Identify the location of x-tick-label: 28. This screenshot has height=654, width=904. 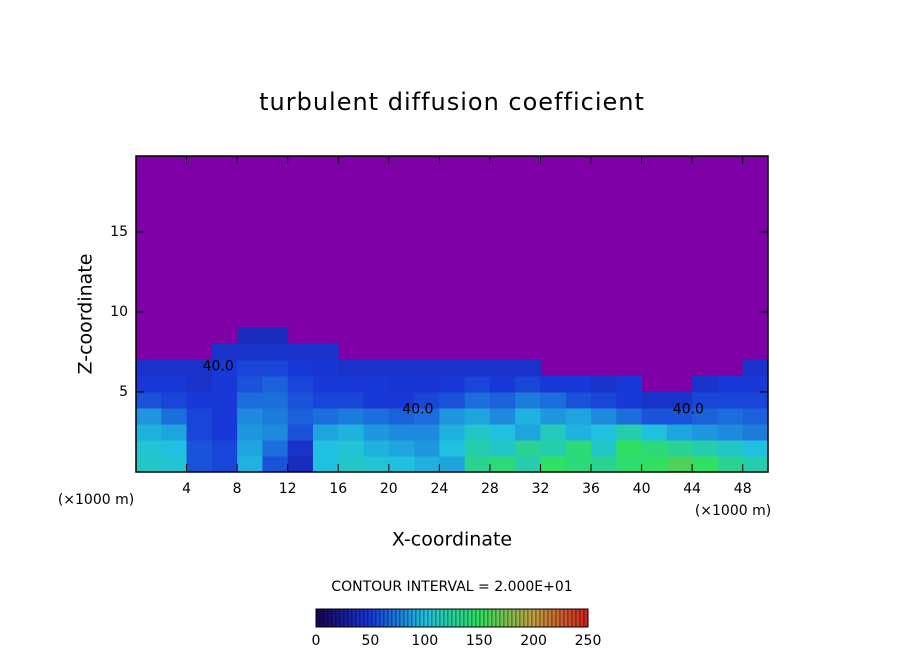
(490, 489).